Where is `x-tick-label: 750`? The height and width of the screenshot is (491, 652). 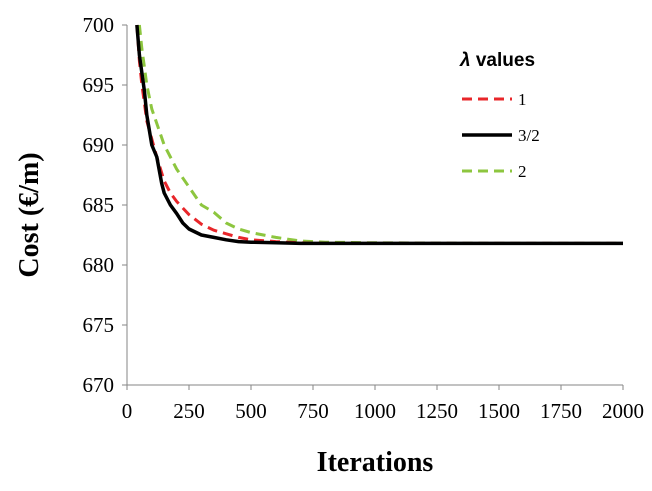 x-tick-label: 750 is located at coordinates (313, 411).